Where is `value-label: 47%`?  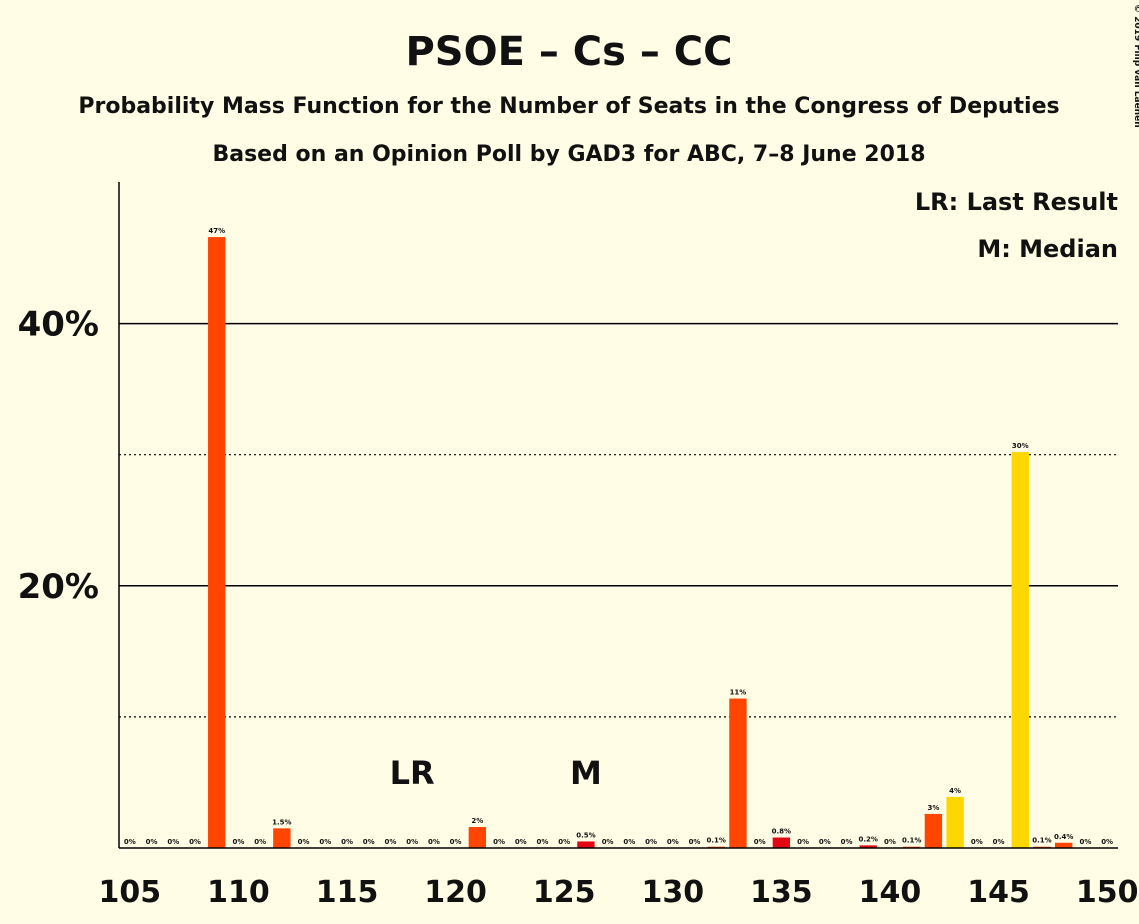
value-label: 47% is located at coordinates (216, 231).